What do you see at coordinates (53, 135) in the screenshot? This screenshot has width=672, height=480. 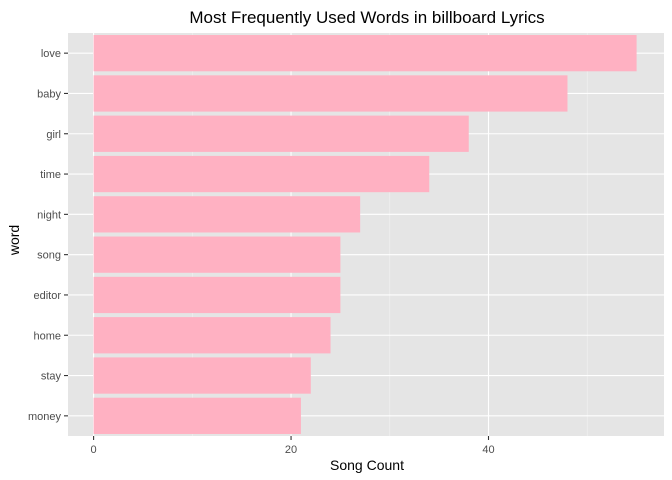 I see `y-tick-label: girl` at bounding box center [53, 135].